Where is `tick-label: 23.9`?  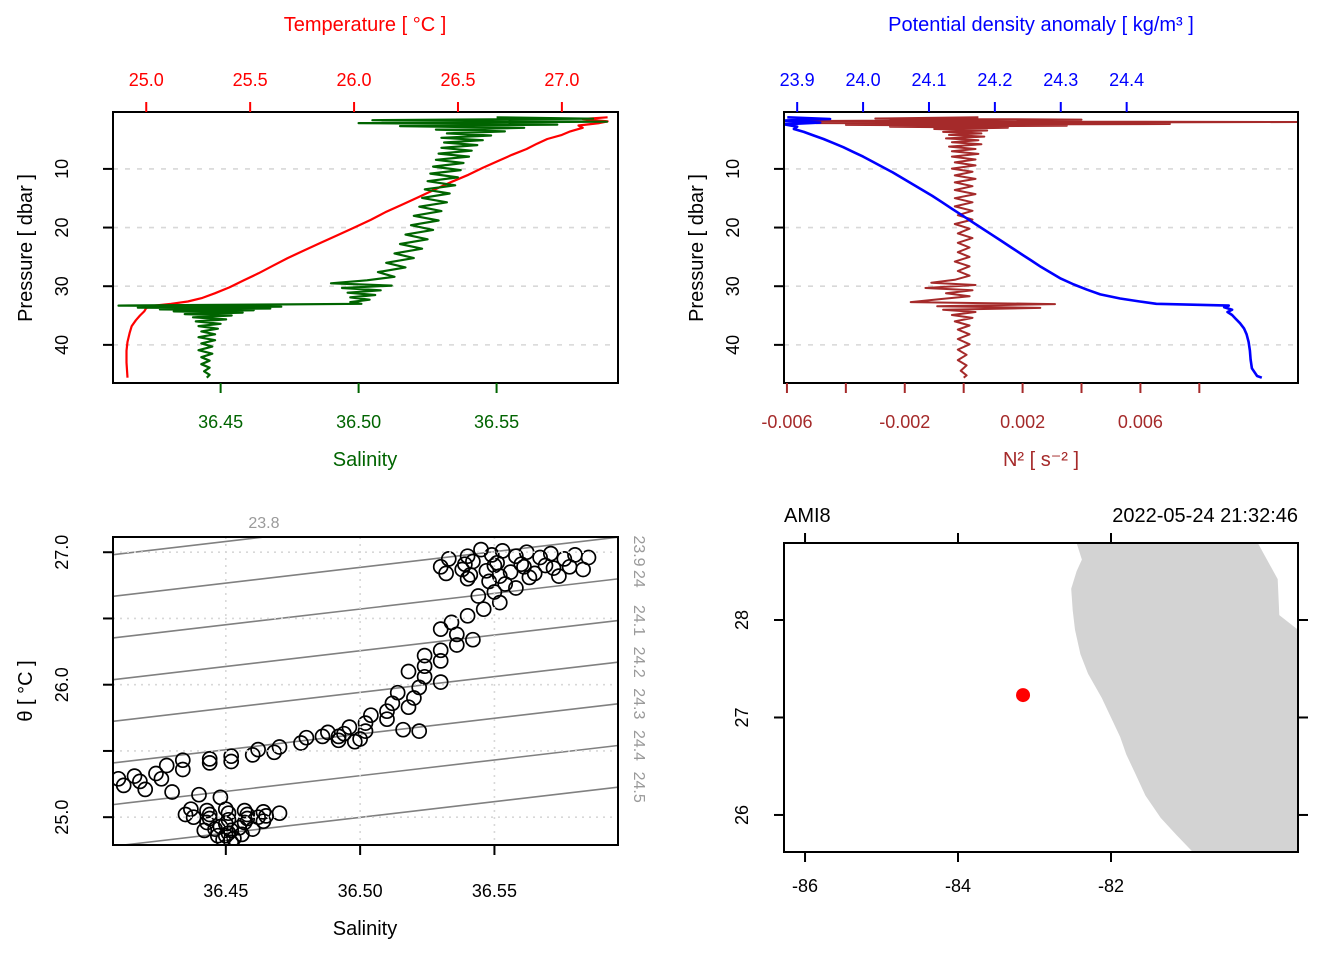
tick-label: 23.9 is located at coordinates (797, 80).